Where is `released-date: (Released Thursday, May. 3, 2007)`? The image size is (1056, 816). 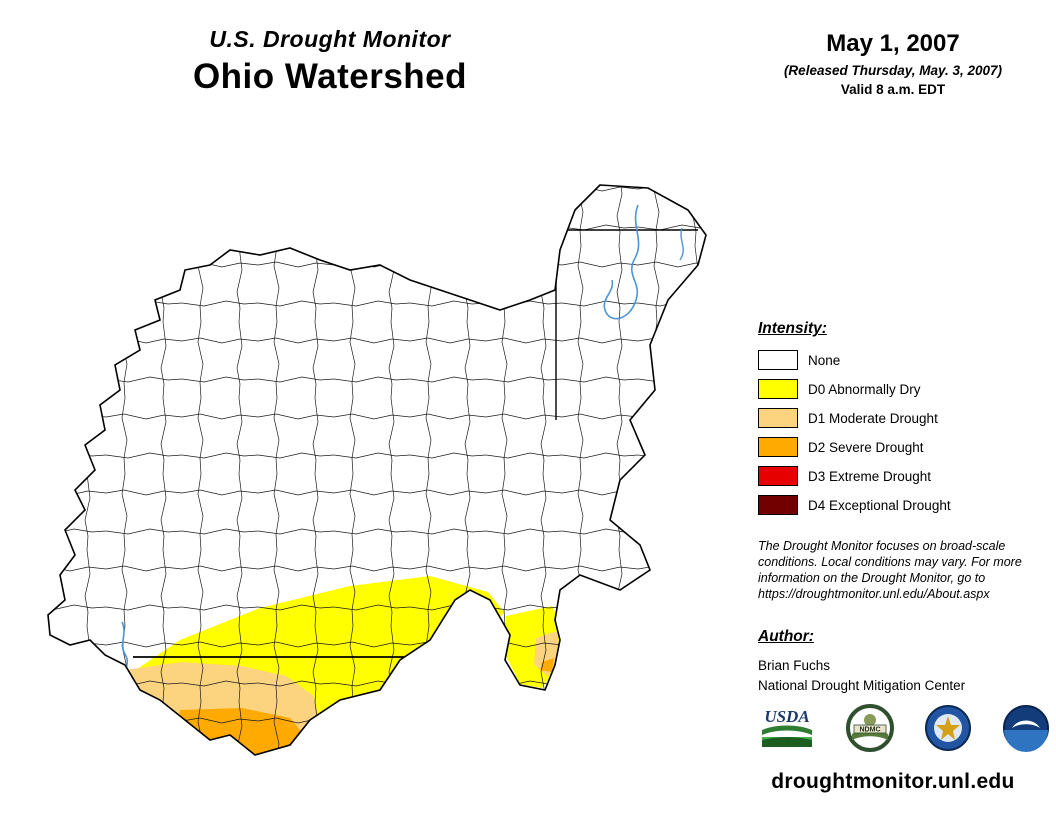 released-date: (Released Thursday, May. 3, 2007) is located at coordinates (893, 70).